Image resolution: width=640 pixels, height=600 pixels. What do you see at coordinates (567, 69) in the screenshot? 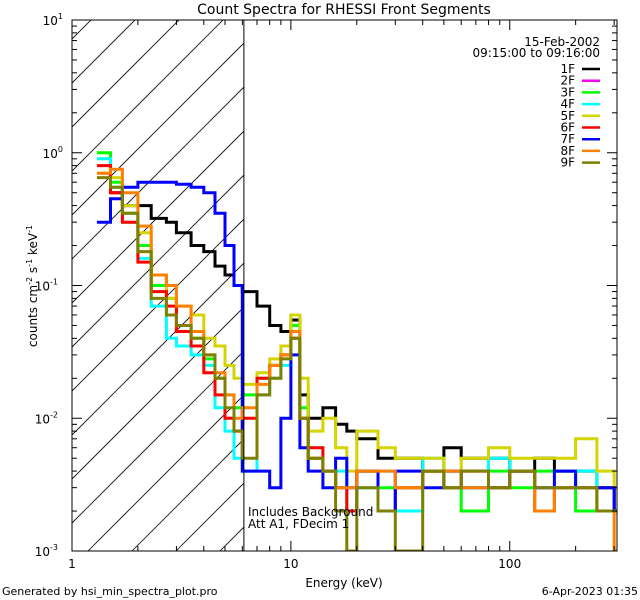
I see `legend-label-1F: 1F` at bounding box center [567, 69].